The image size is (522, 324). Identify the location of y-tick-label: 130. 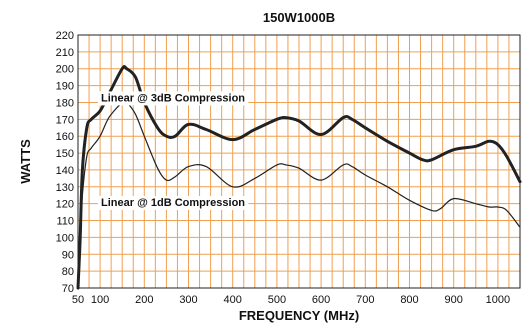
(65, 188).